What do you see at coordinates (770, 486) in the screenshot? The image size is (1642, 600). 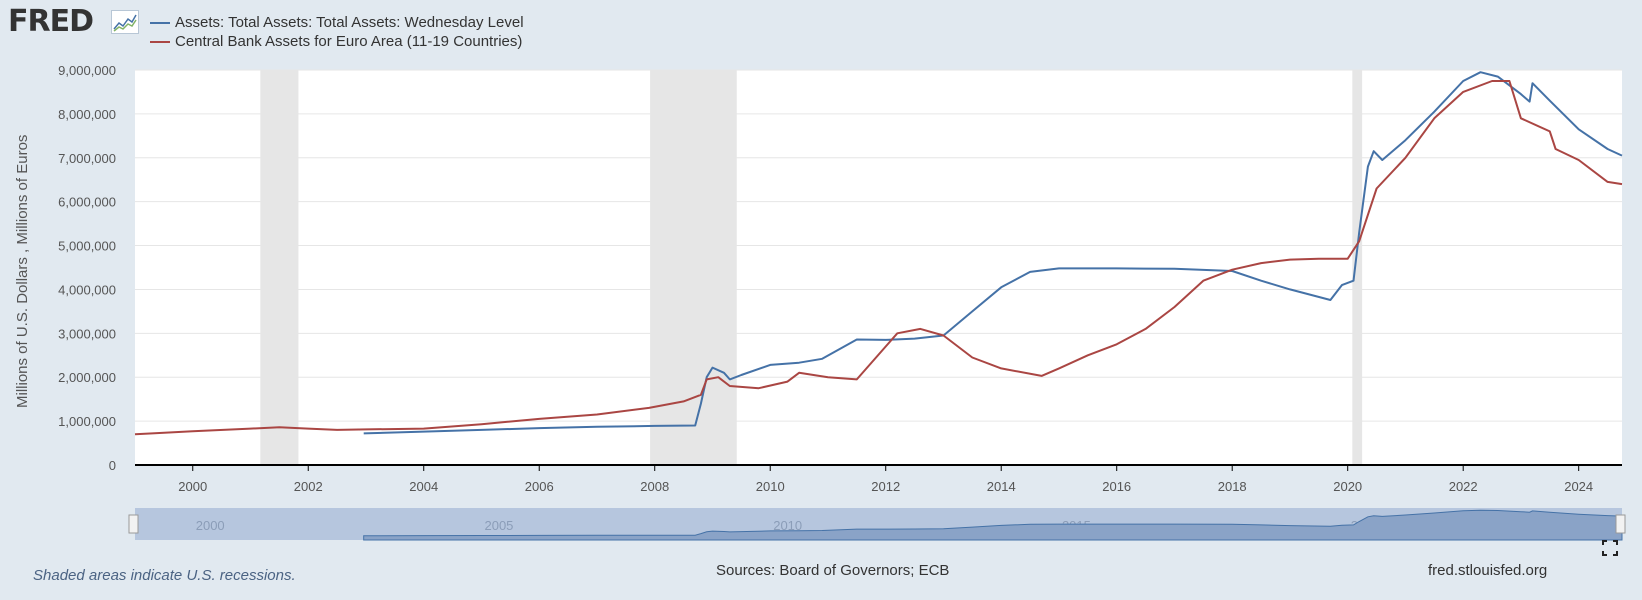 I see `x-tick-label: 2010` at bounding box center [770, 486].